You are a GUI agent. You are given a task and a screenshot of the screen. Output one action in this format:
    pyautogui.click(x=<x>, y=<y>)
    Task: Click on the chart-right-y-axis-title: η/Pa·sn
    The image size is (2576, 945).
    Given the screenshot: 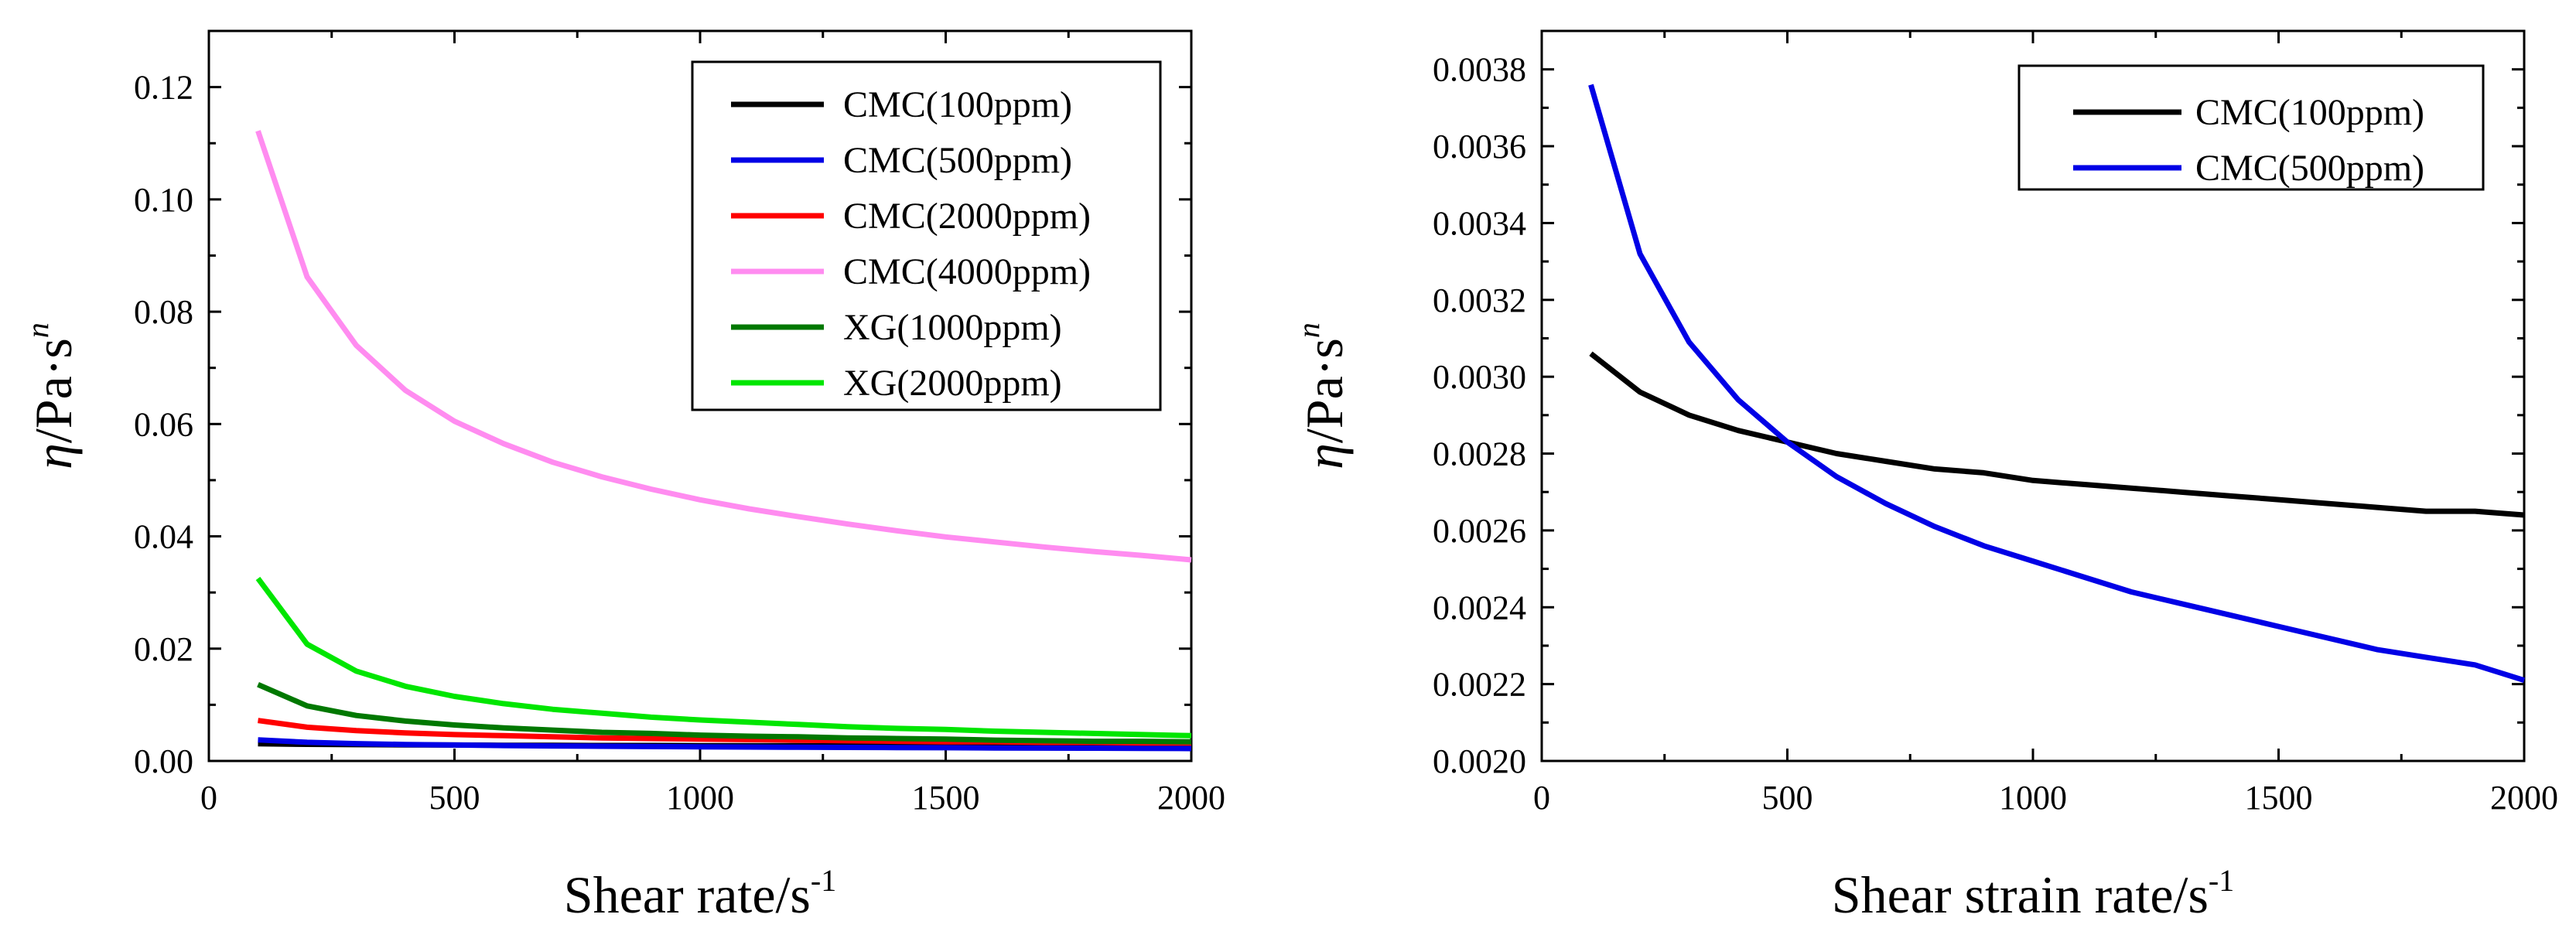 What is the action you would take?
    pyautogui.click(x=1322, y=395)
    